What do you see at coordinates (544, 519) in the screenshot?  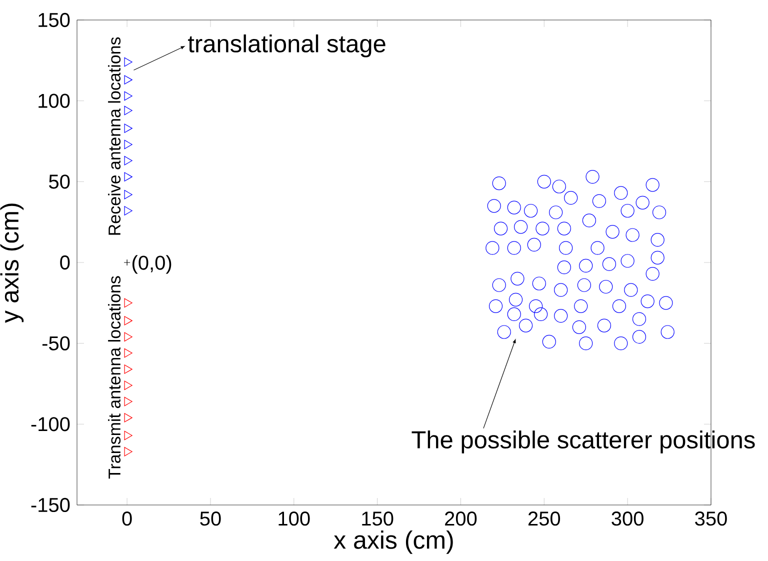 I see `x-tick-label: 250` at bounding box center [544, 519].